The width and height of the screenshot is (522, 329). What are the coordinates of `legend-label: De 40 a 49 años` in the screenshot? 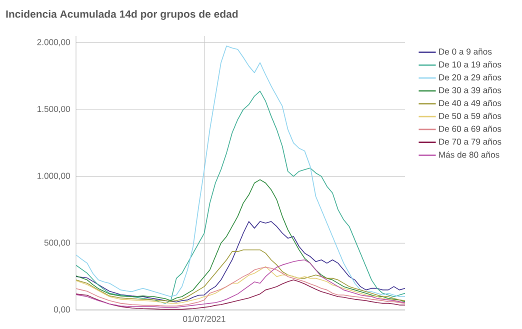 It's located at (470, 103).